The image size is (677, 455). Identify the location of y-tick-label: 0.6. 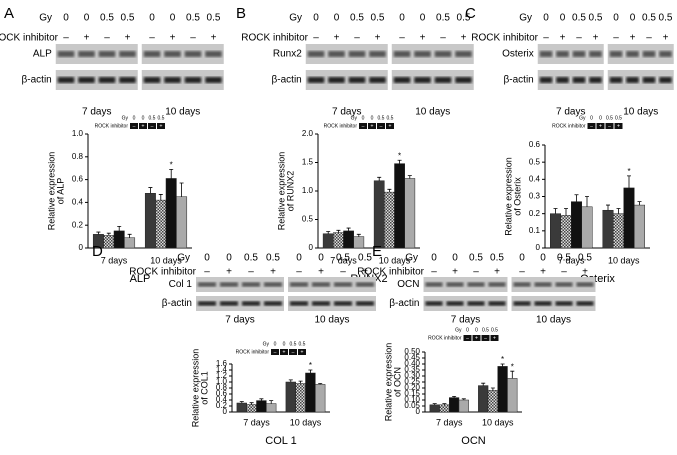
(78, 179).